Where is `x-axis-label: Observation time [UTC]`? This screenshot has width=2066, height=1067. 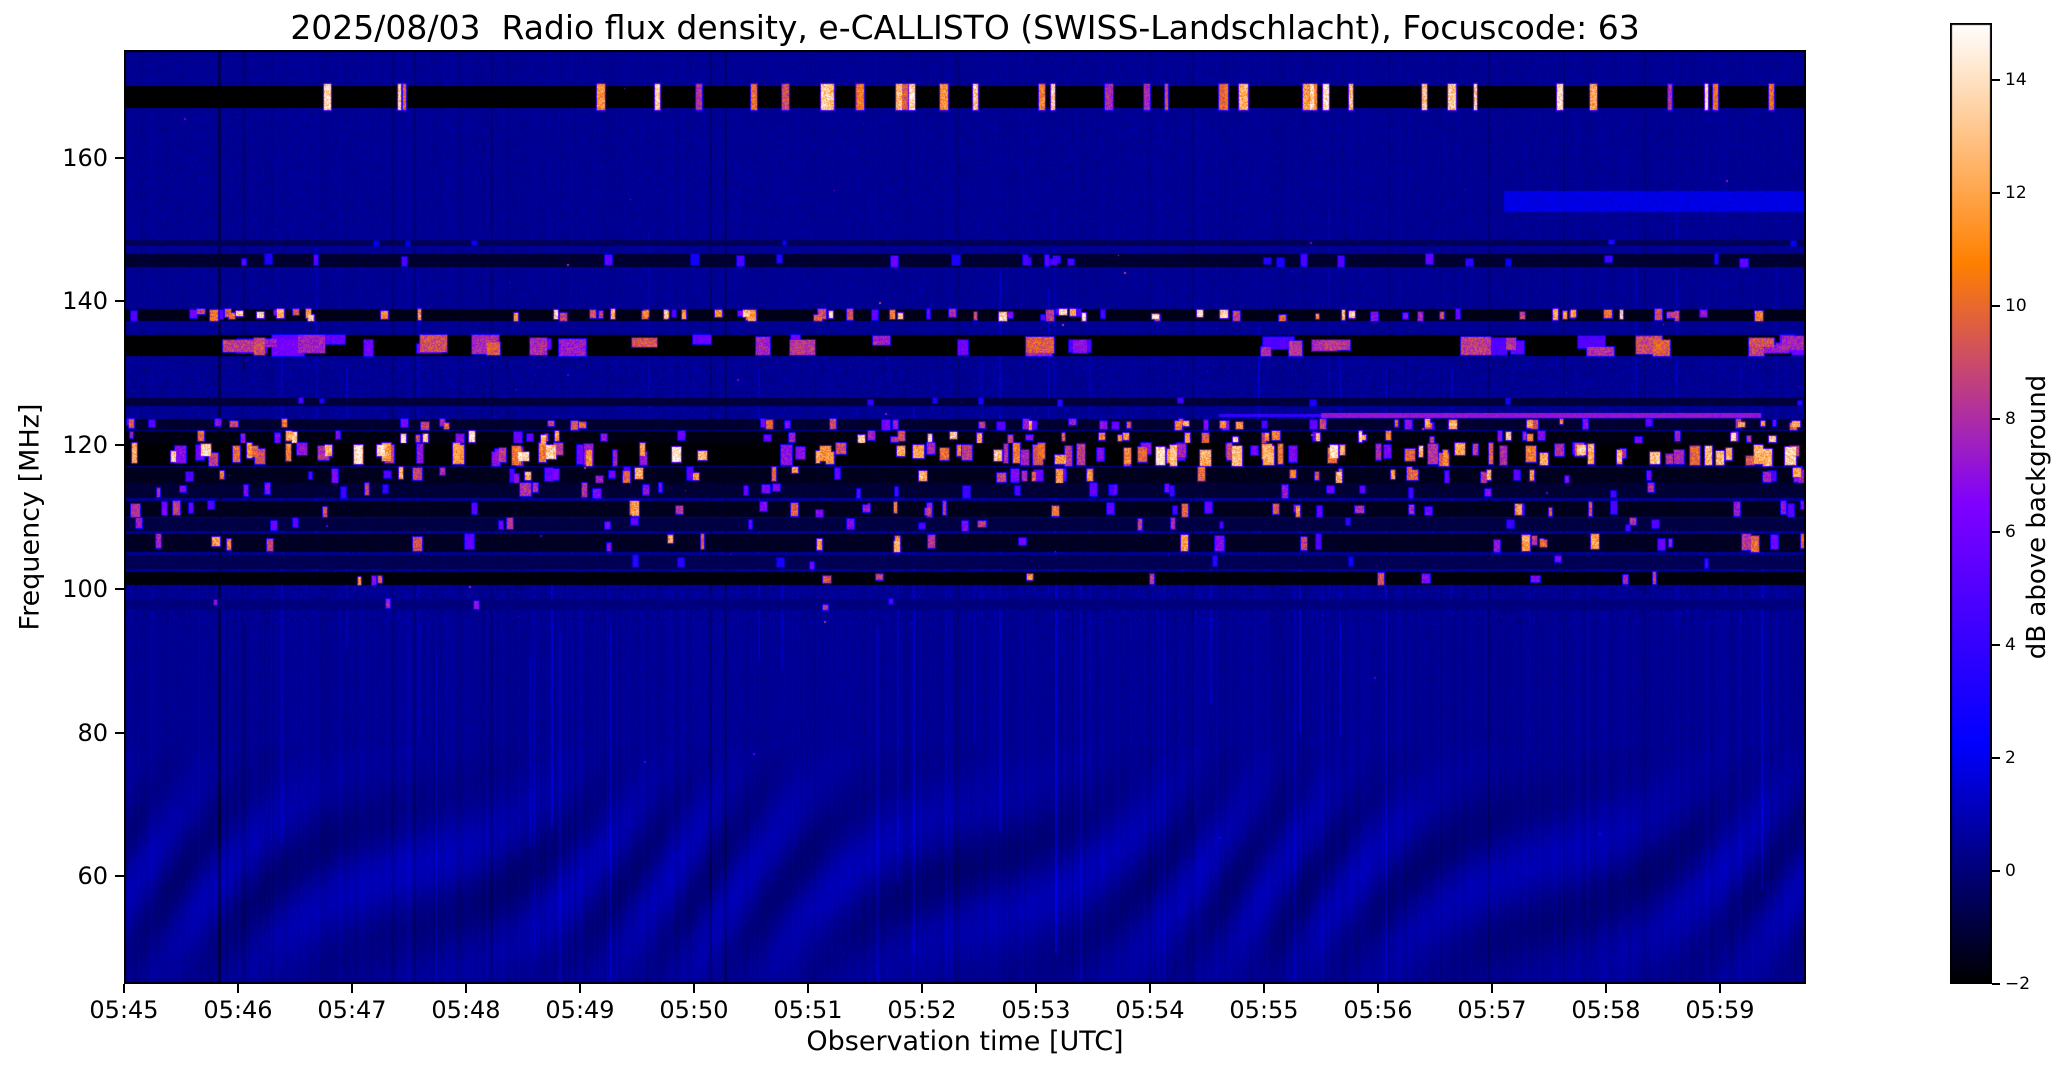 x-axis-label: Observation time [UTC] is located at coordinates (965, 1041).